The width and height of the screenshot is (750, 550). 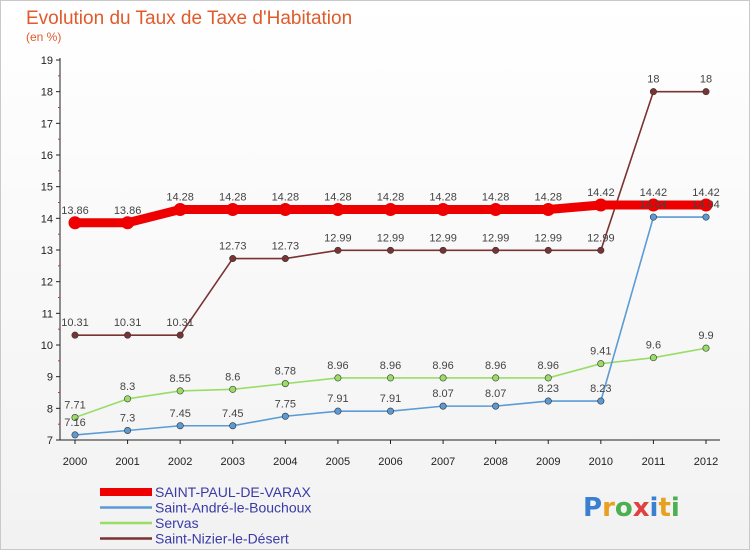 What do you see at coordinates (233, 492) in the screenshot?
I see `legend-label-0: SAINT-PAUL-DE-VARAX` at bounding box center [233, 492].